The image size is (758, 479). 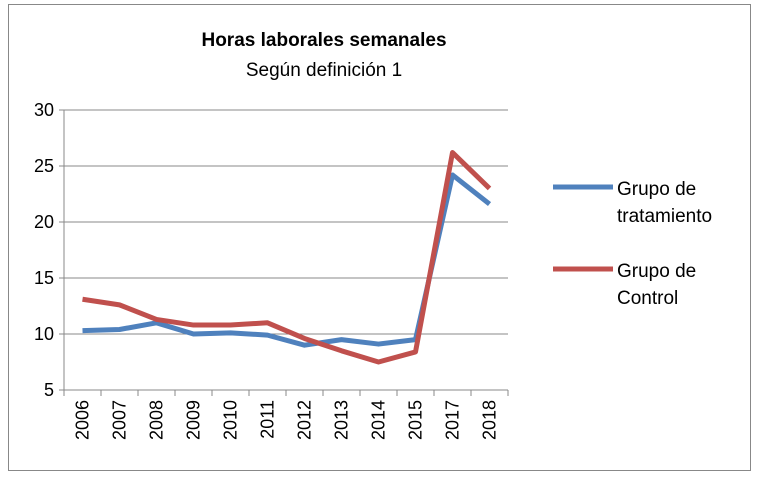 What do you see at coordinates (490, 420) in the screenshot?
I see `x-tick-label: 2018` at bounding box center [490, 420].